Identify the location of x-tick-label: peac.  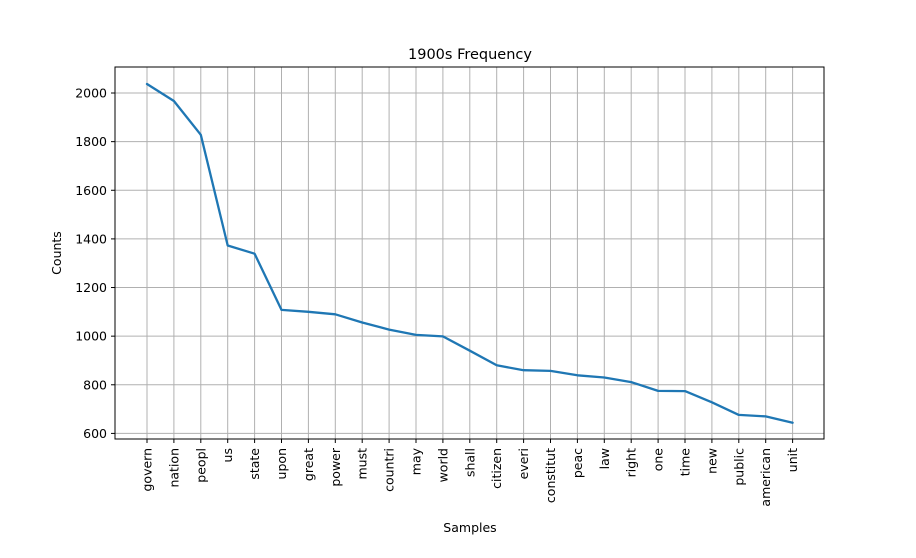
(577, 463).